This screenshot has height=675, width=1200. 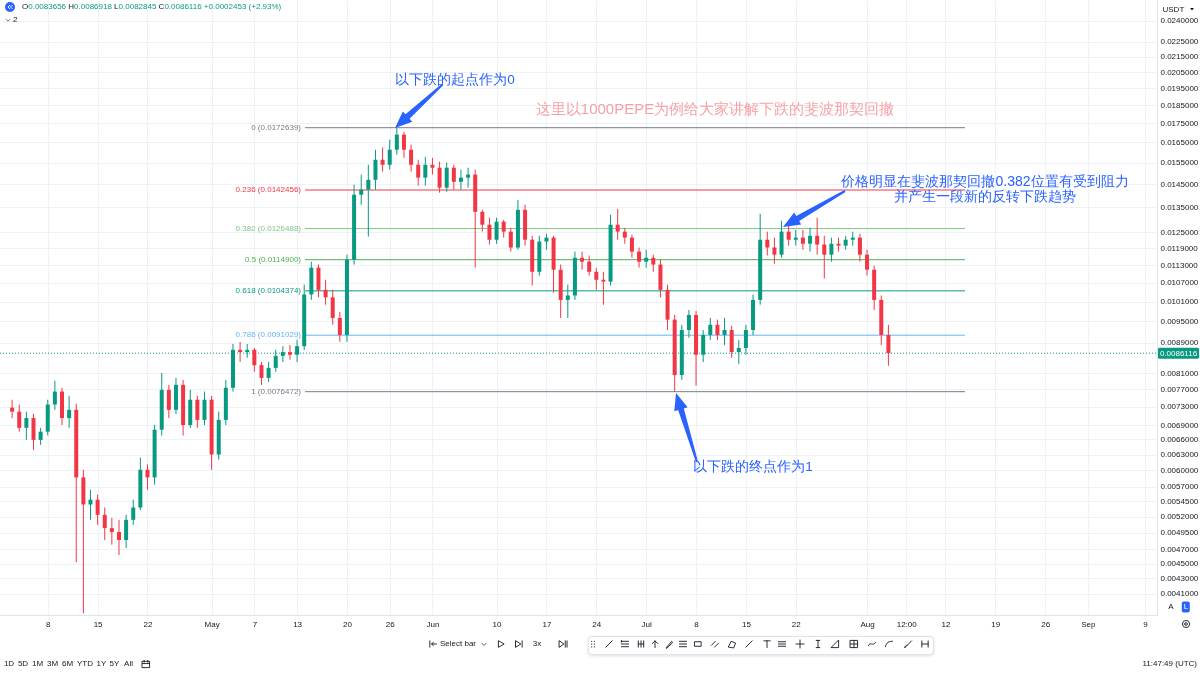 What do you see at coordinates (268, 228) in the screenshot?
I see `ref-line-label: 0.382 (0.0126488)` at bounding box center [268, 228].